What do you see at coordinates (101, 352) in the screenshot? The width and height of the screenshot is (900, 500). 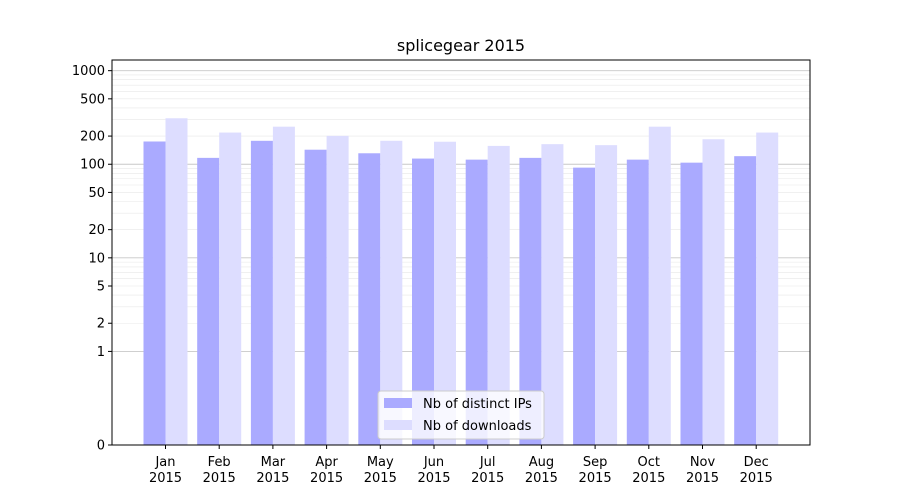 I see `y-tick-label: 1` at bounding box center [101, 352].